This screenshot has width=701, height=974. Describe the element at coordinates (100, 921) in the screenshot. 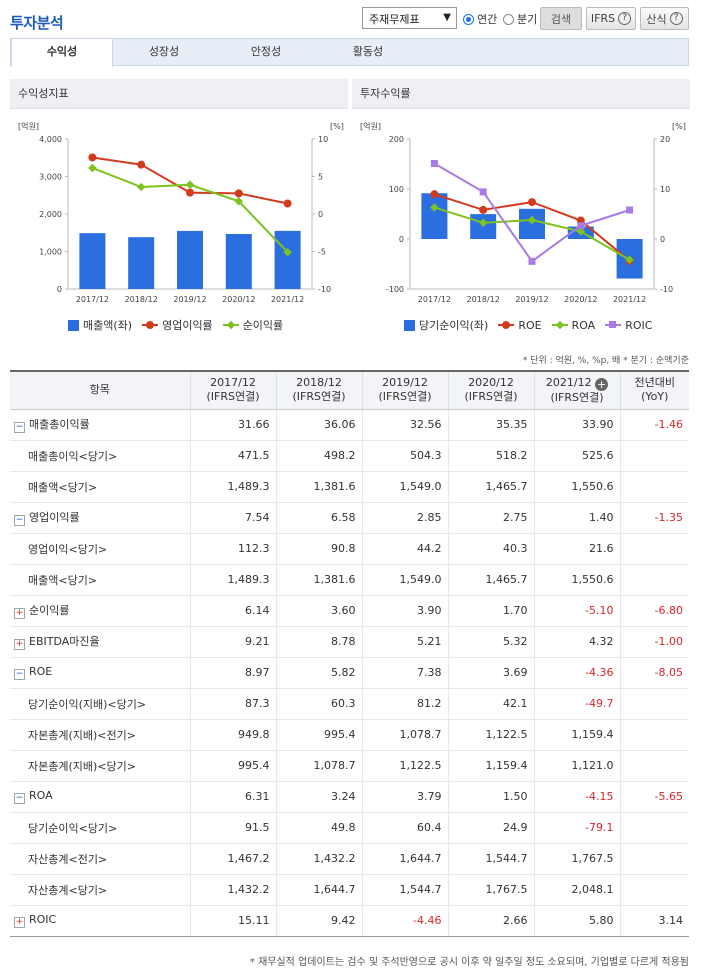

I see `row-label: + ROIC` at that location.